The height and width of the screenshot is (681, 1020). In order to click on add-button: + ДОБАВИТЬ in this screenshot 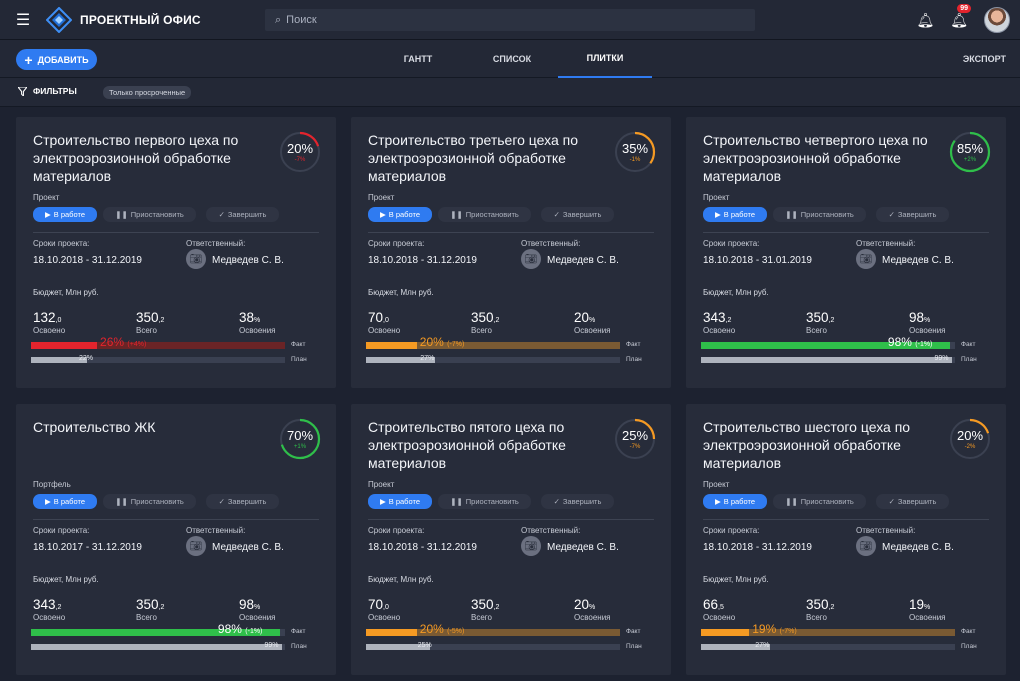, I will do `click(56, 59)`.